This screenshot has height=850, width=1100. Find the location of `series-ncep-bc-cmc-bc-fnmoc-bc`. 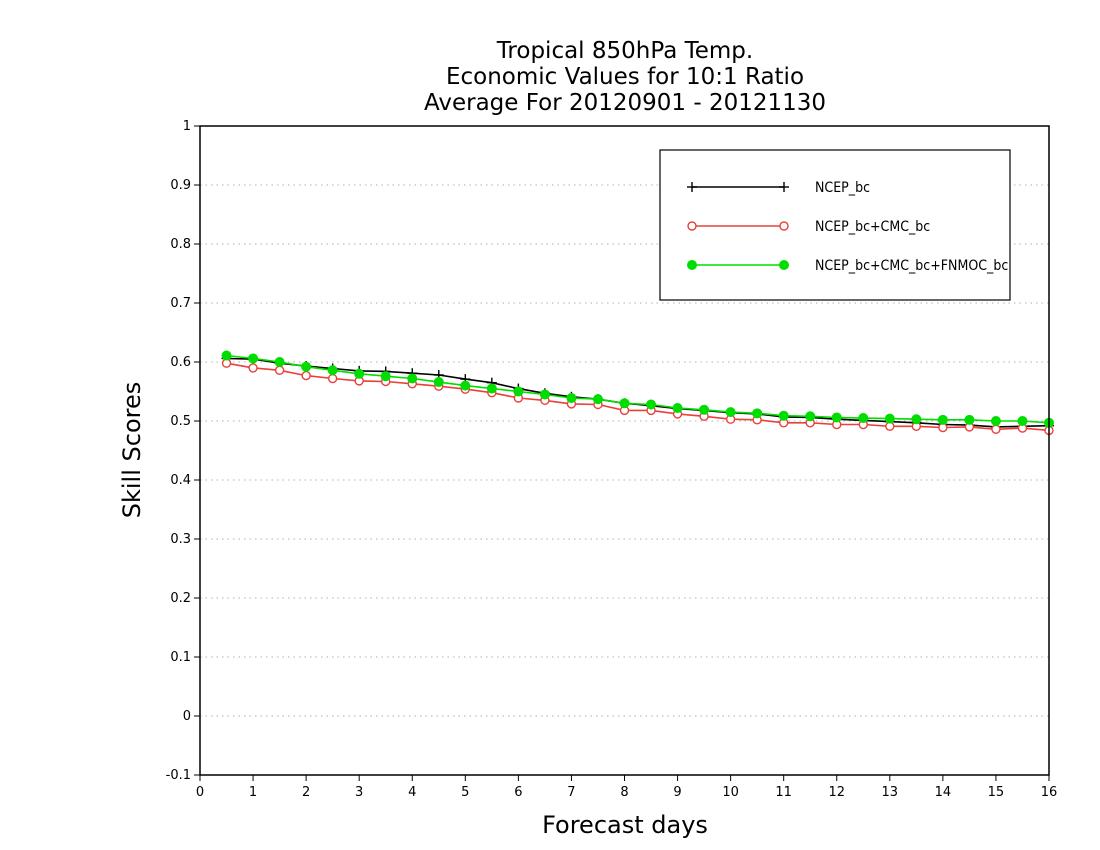

series-ncep-bc-cmc-bc-fnmoc-bc is located at coordinates (637, 389).